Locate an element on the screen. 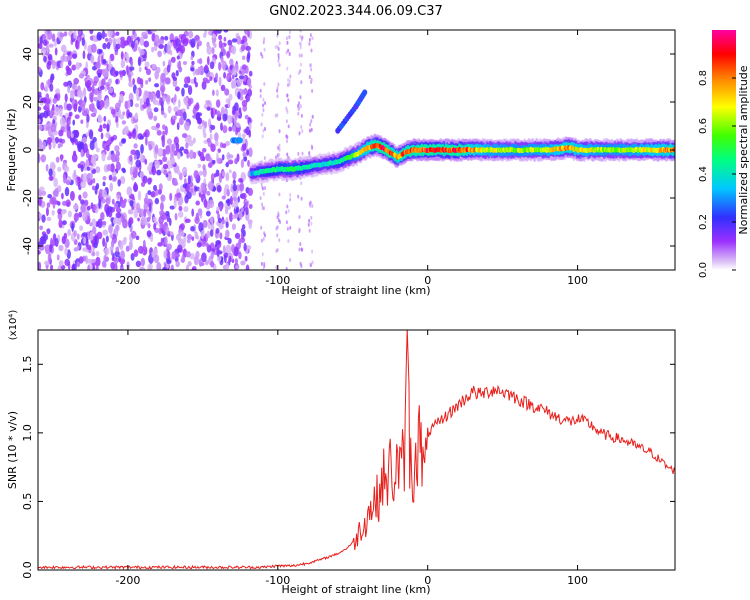 This screenshot has width=750, height=600. snr-x-label: Height of straight line (km) is located at coordinates (355, 589).